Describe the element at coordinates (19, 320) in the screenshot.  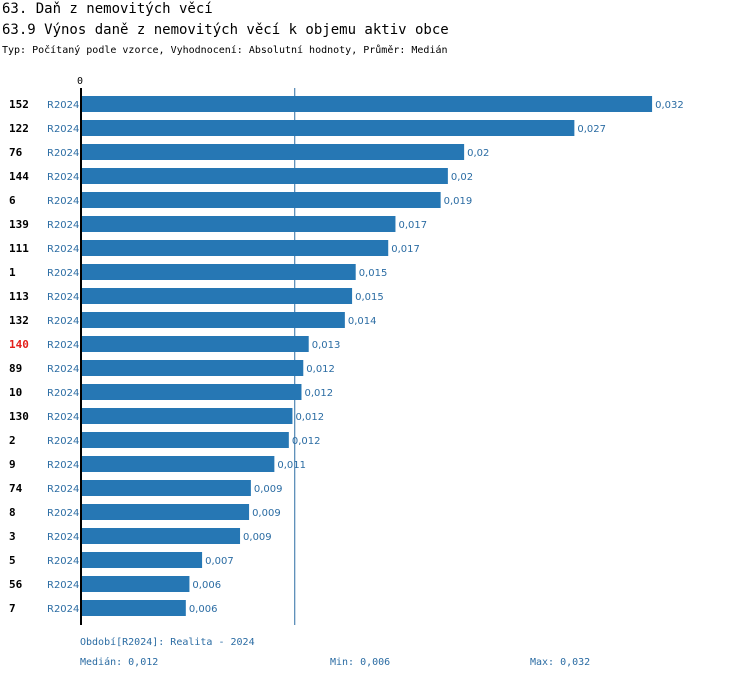
I see `row-id-label: 132` at that location.